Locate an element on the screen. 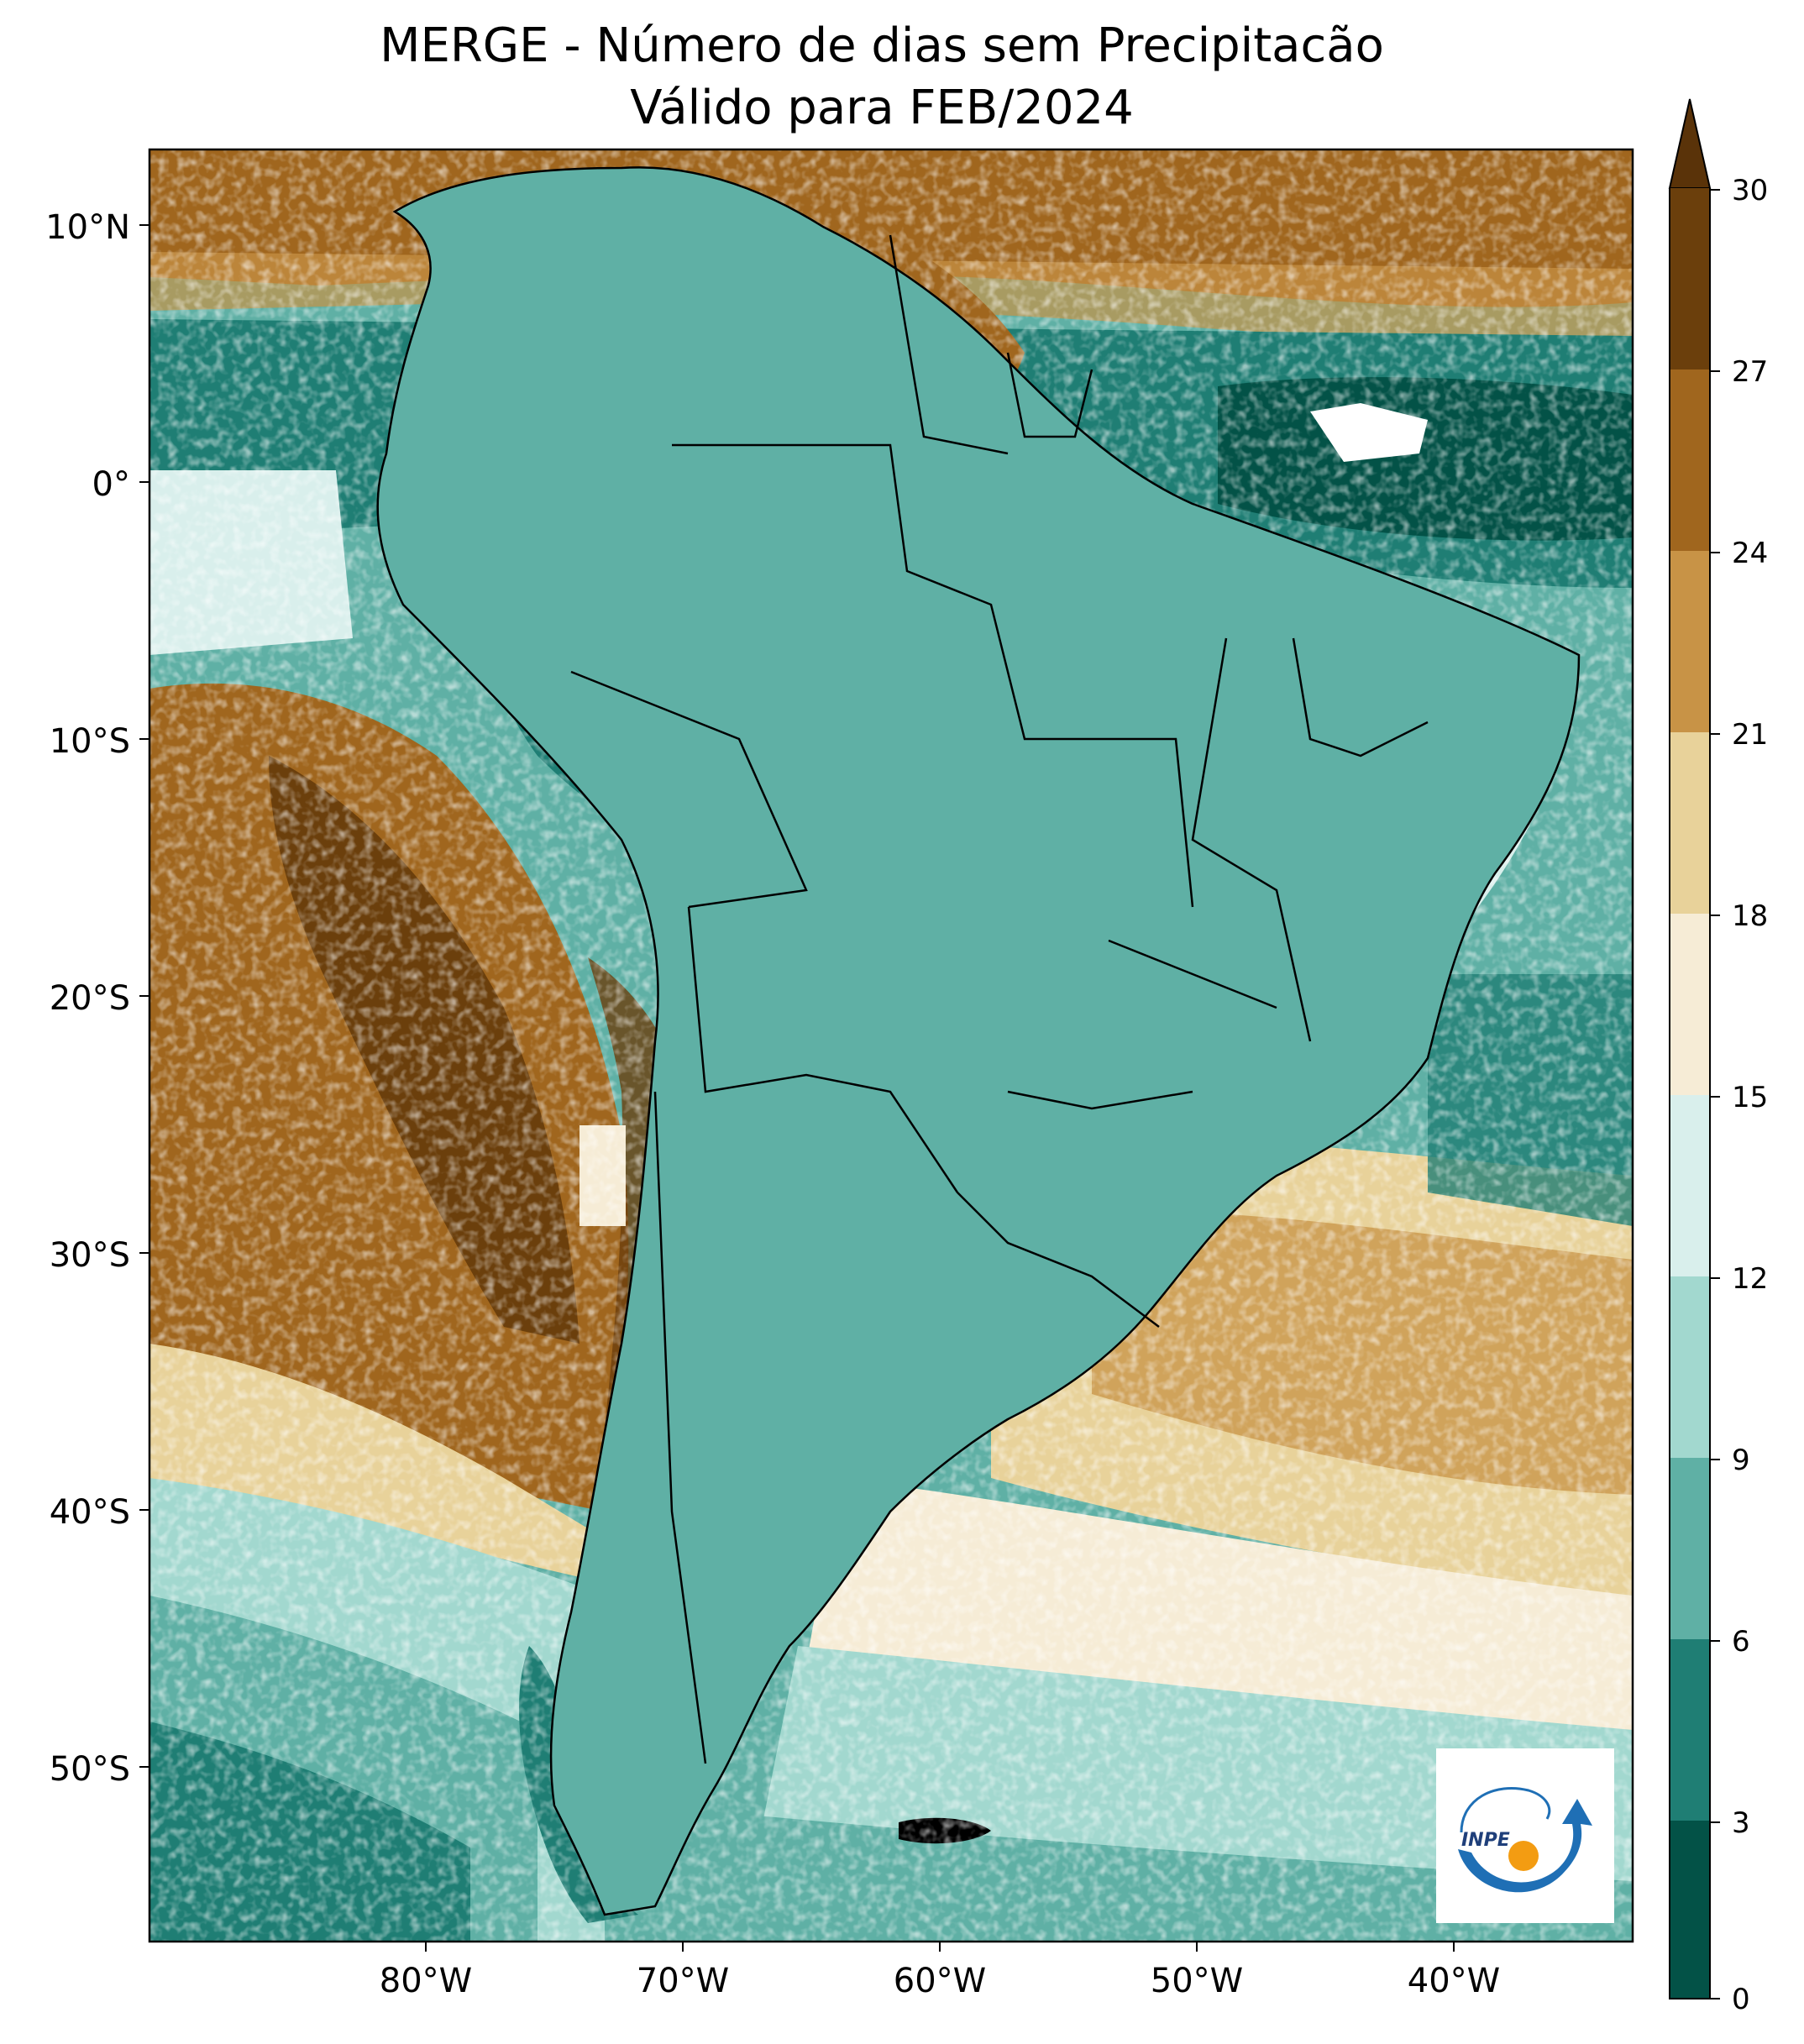 The width and height of the screenshot is (1804, 2044). lat-label-40s: 40°S is located at coordinates (90, 1512).